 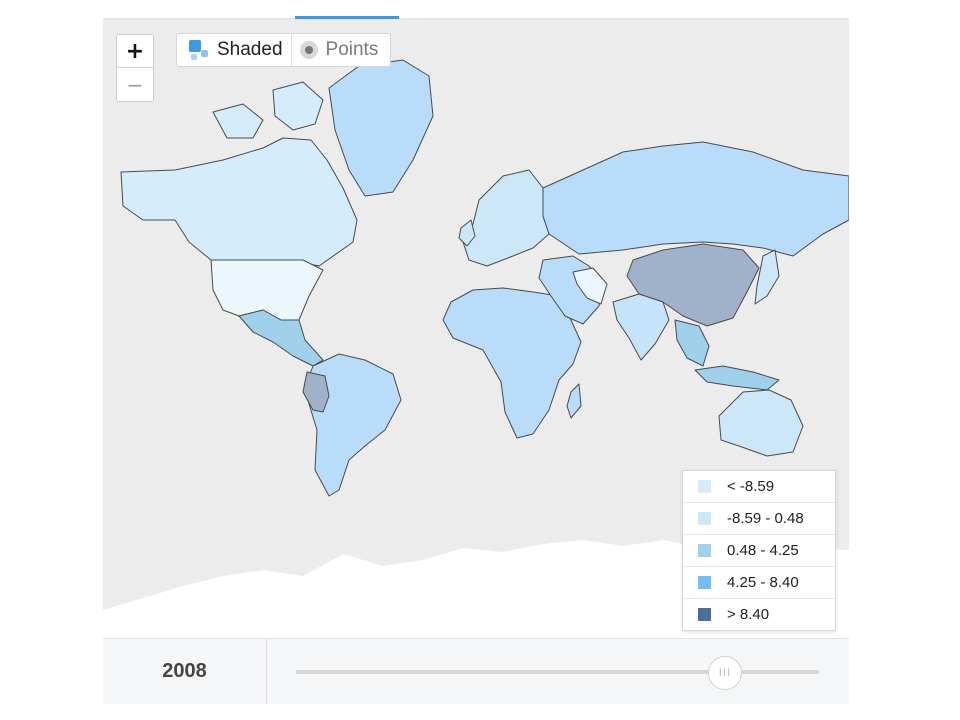 What do you see at coordinates (308, 50) in the screenshot?
I see `points-dot-icon` at bounding box center [308, 50].